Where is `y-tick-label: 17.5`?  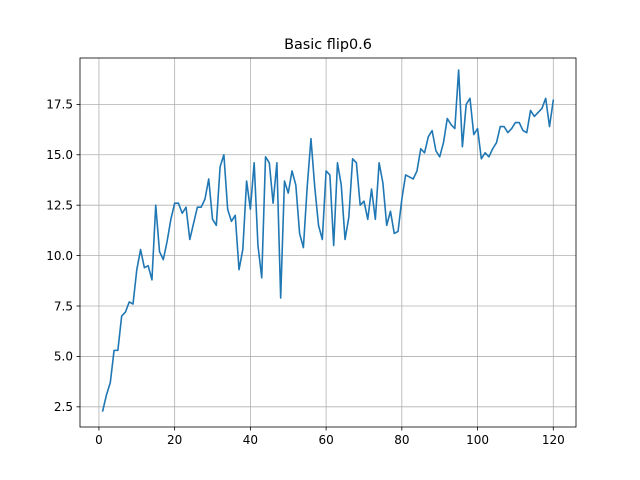 y-tick-label: 17.5 is located at coordinates (59, 105).